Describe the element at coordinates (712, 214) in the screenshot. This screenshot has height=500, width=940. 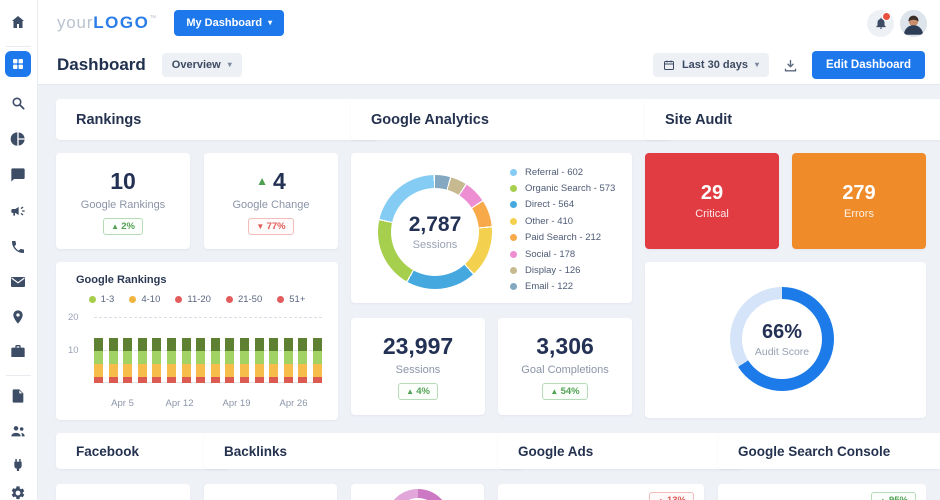
I see `alert-label: Critical` at that location.